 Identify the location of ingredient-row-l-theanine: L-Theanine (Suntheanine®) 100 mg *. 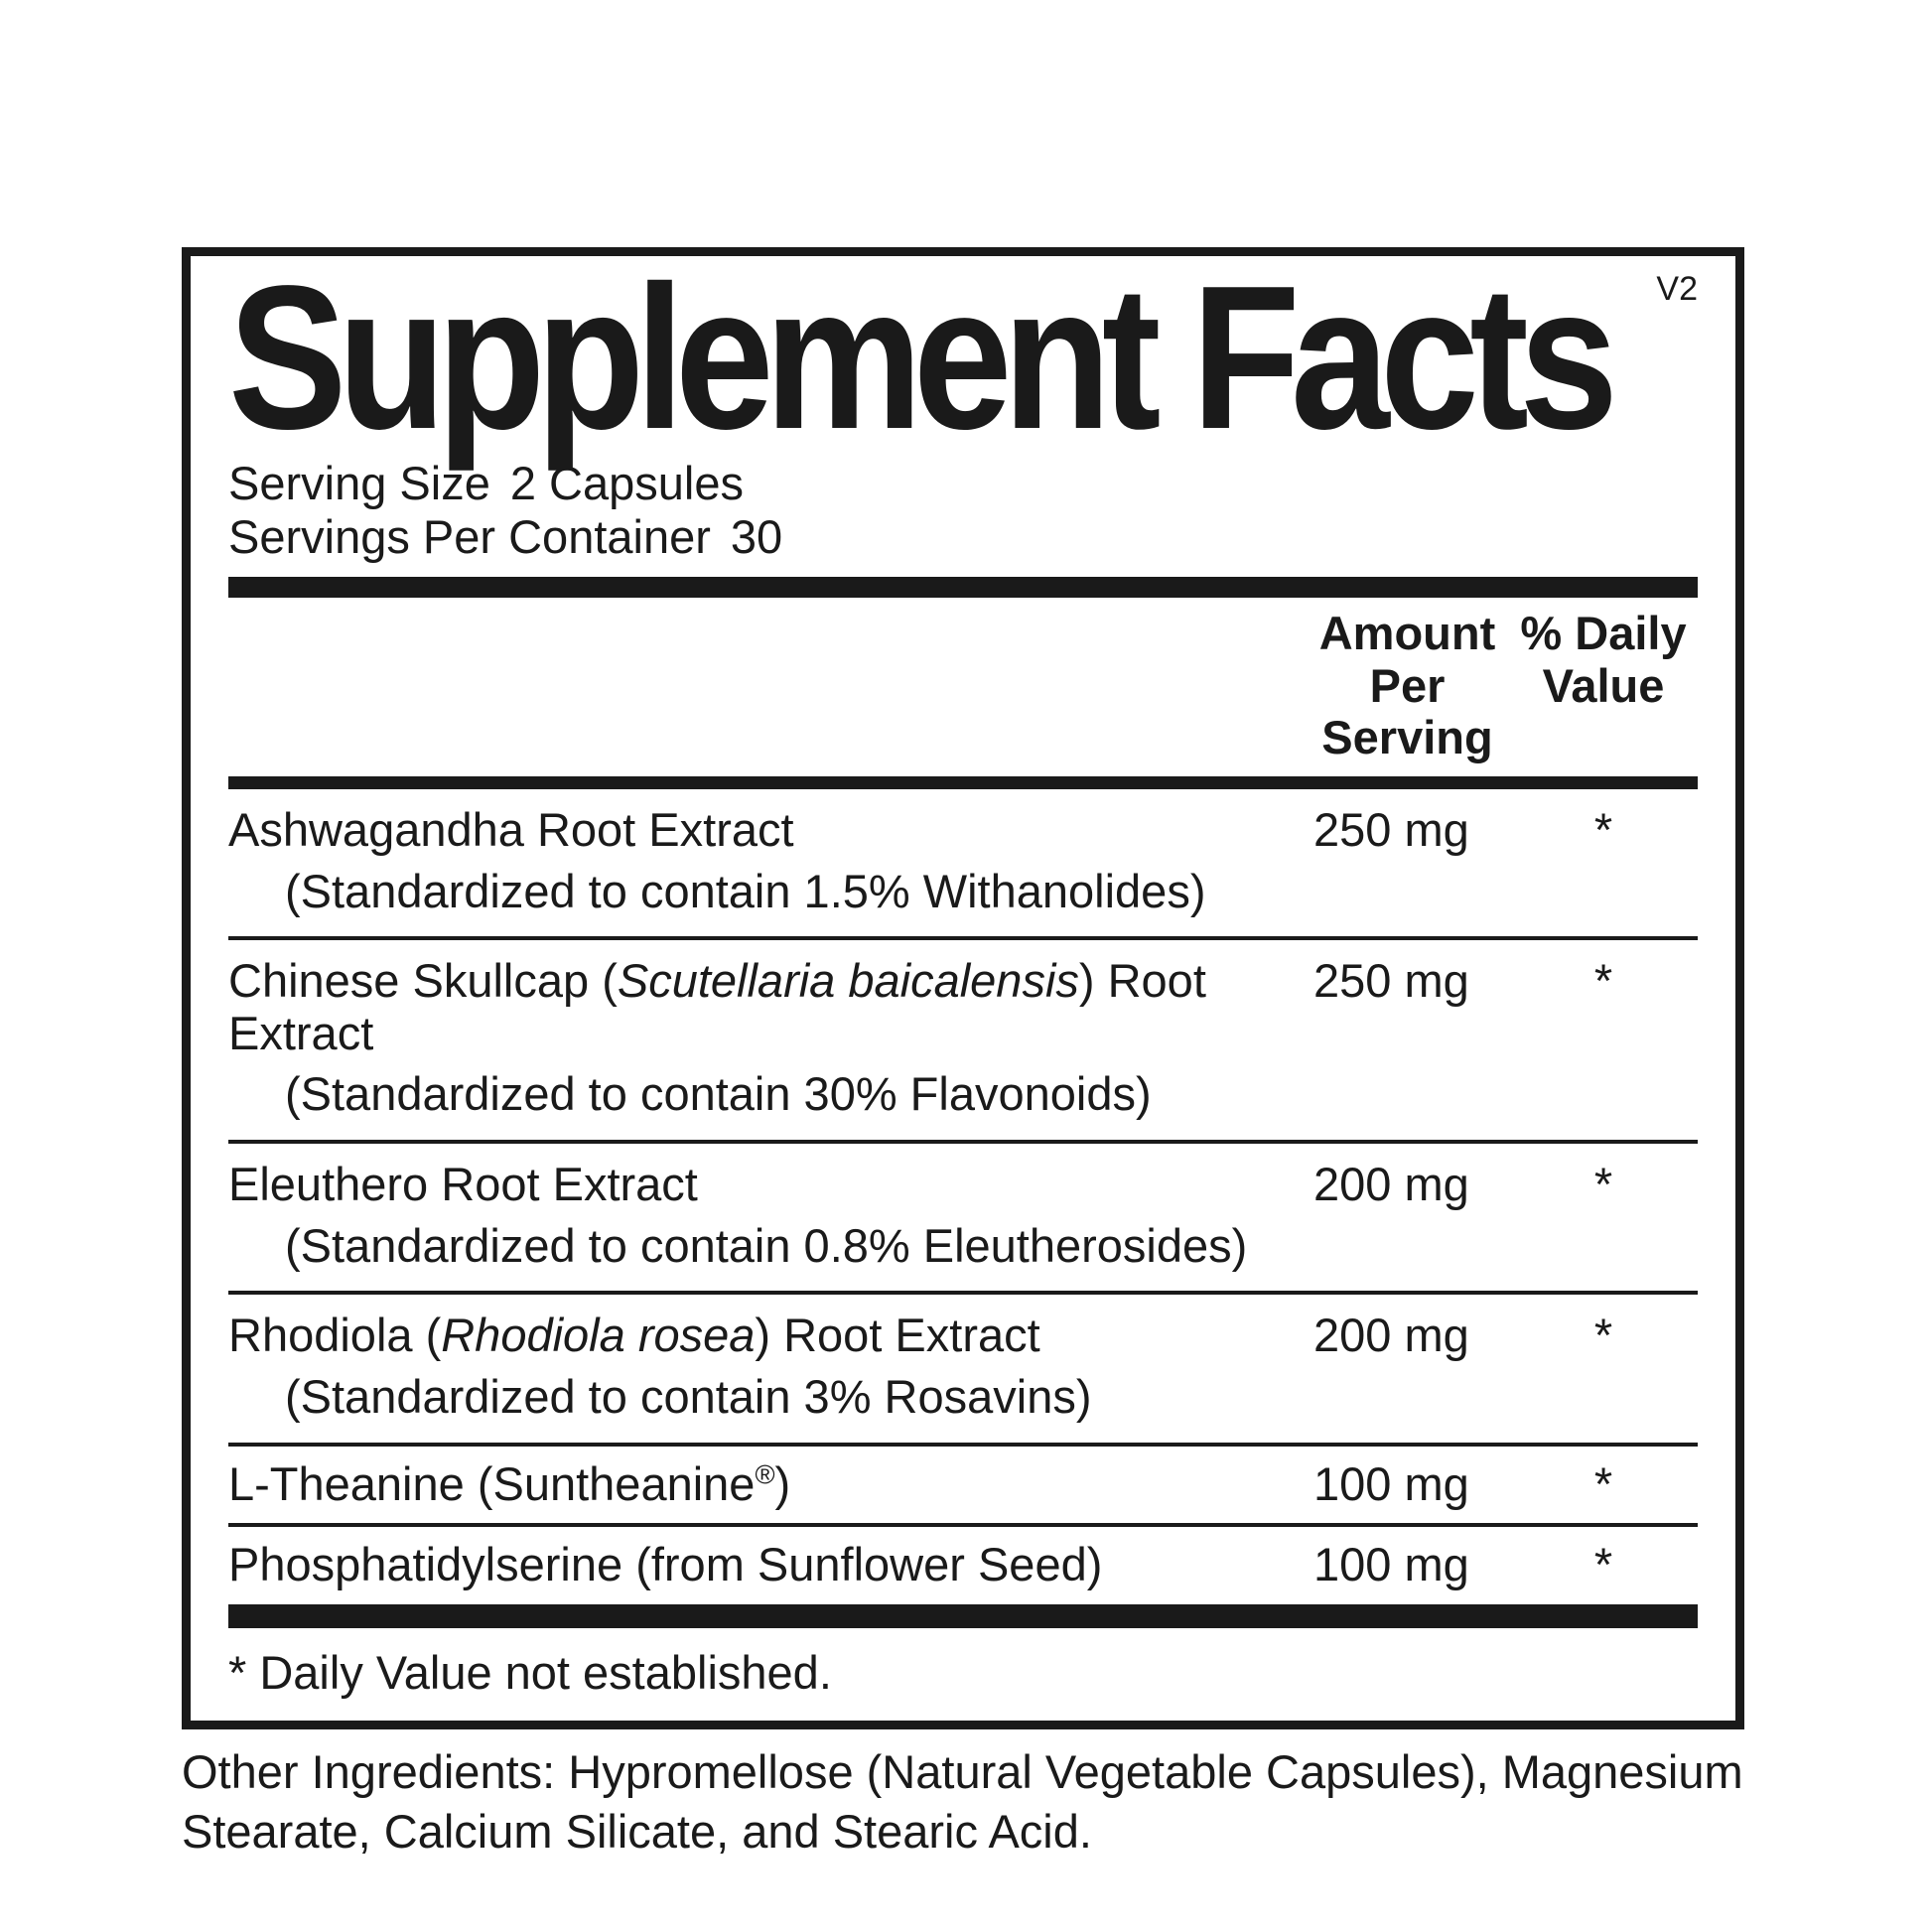
(963, 1488).